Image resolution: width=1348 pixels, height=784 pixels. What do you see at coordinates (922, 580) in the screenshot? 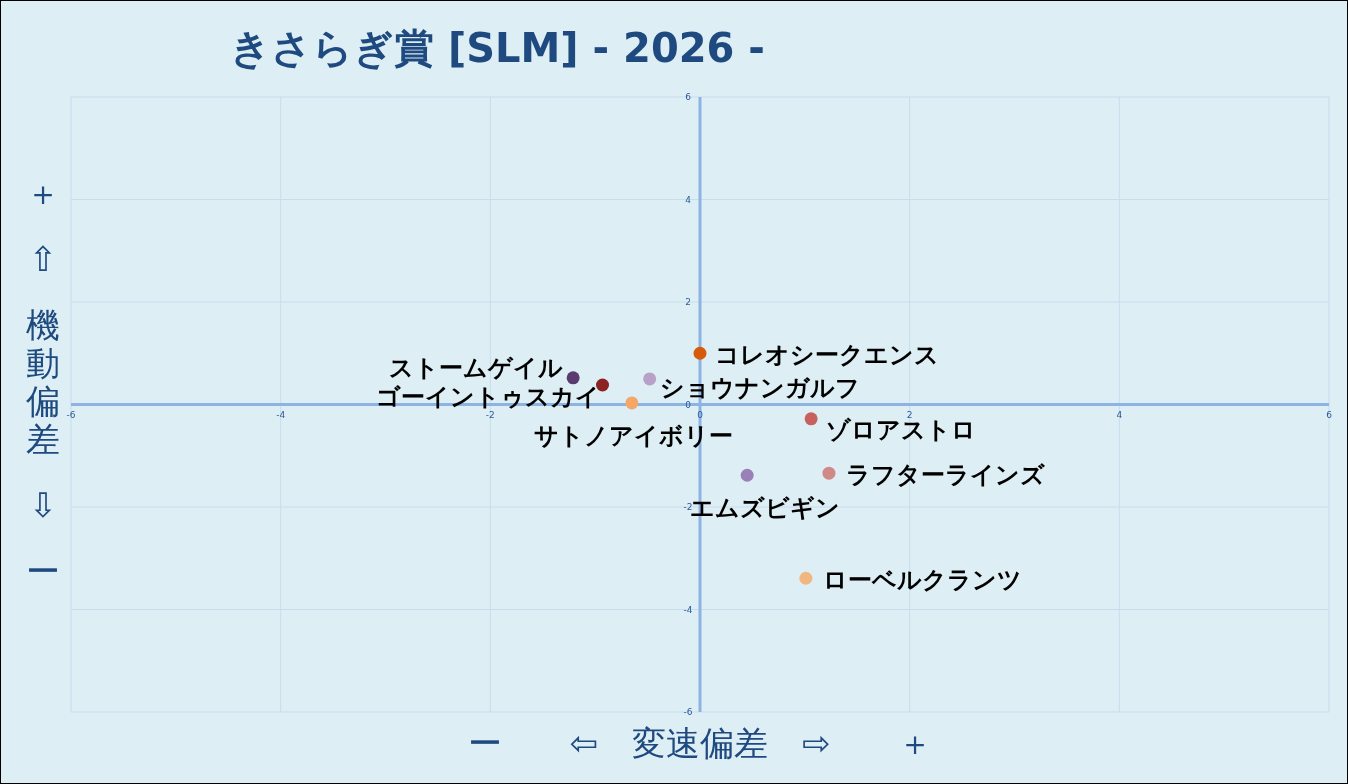
I see `series-label: ローベルクランツ` at bounding box center [922, 580].